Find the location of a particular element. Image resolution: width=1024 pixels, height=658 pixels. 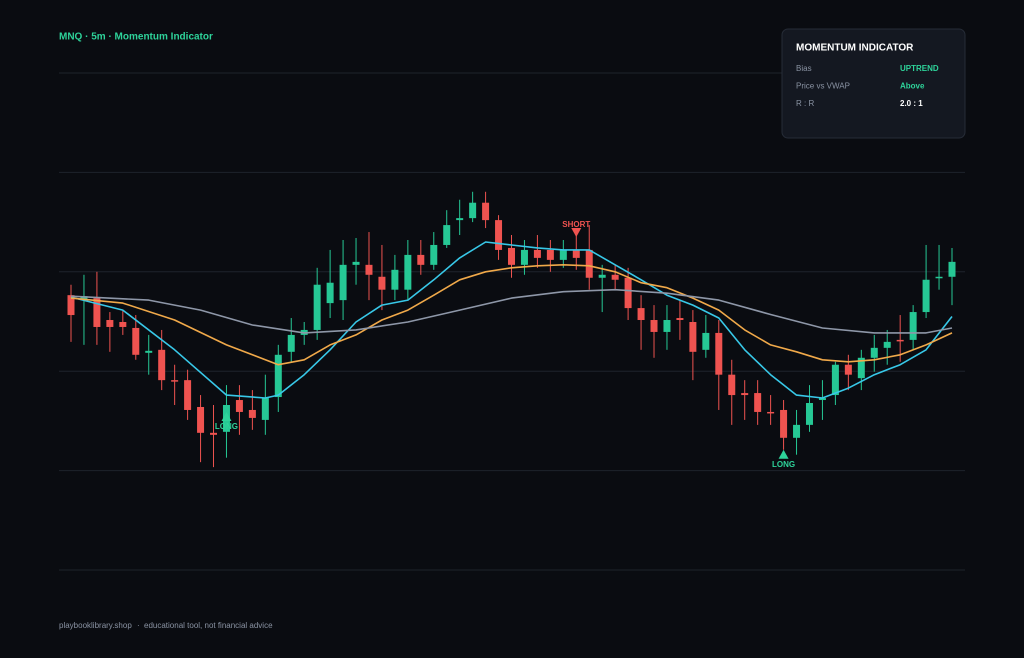

signal-label: SHORT is located at coordinates (576, 224).